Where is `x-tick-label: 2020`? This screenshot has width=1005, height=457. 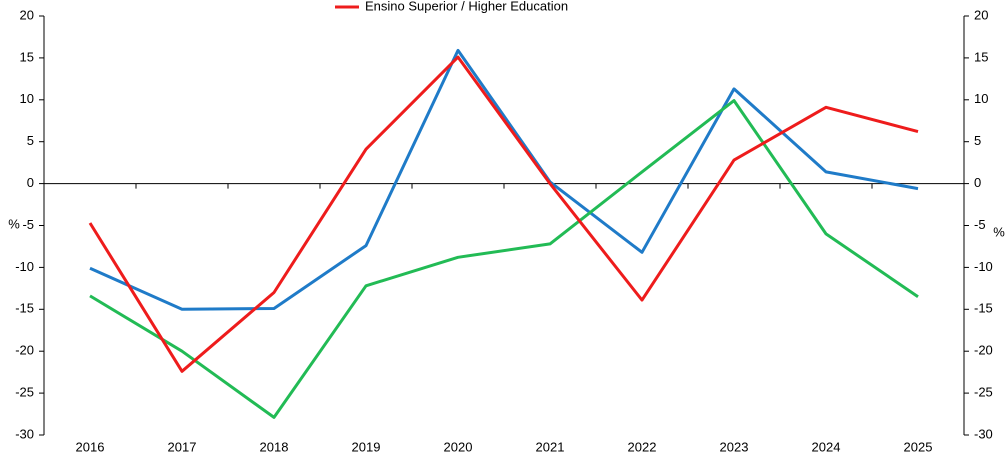 x-tick-label: 2020 is located at coordinates (458, 446).